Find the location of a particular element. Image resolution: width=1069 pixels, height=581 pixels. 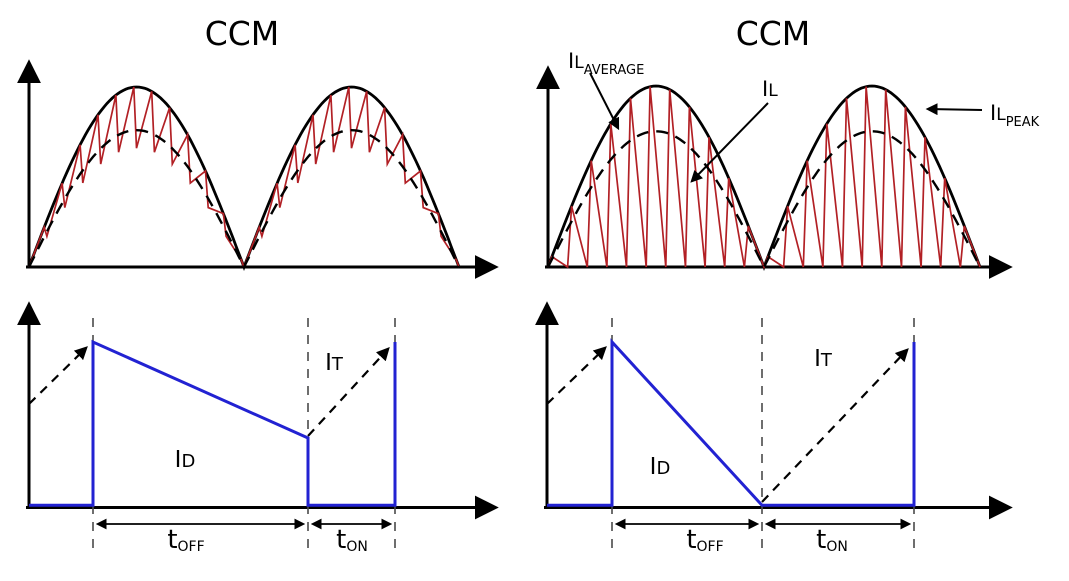

arrow-to-il-average is located at coordinates (604, 101).